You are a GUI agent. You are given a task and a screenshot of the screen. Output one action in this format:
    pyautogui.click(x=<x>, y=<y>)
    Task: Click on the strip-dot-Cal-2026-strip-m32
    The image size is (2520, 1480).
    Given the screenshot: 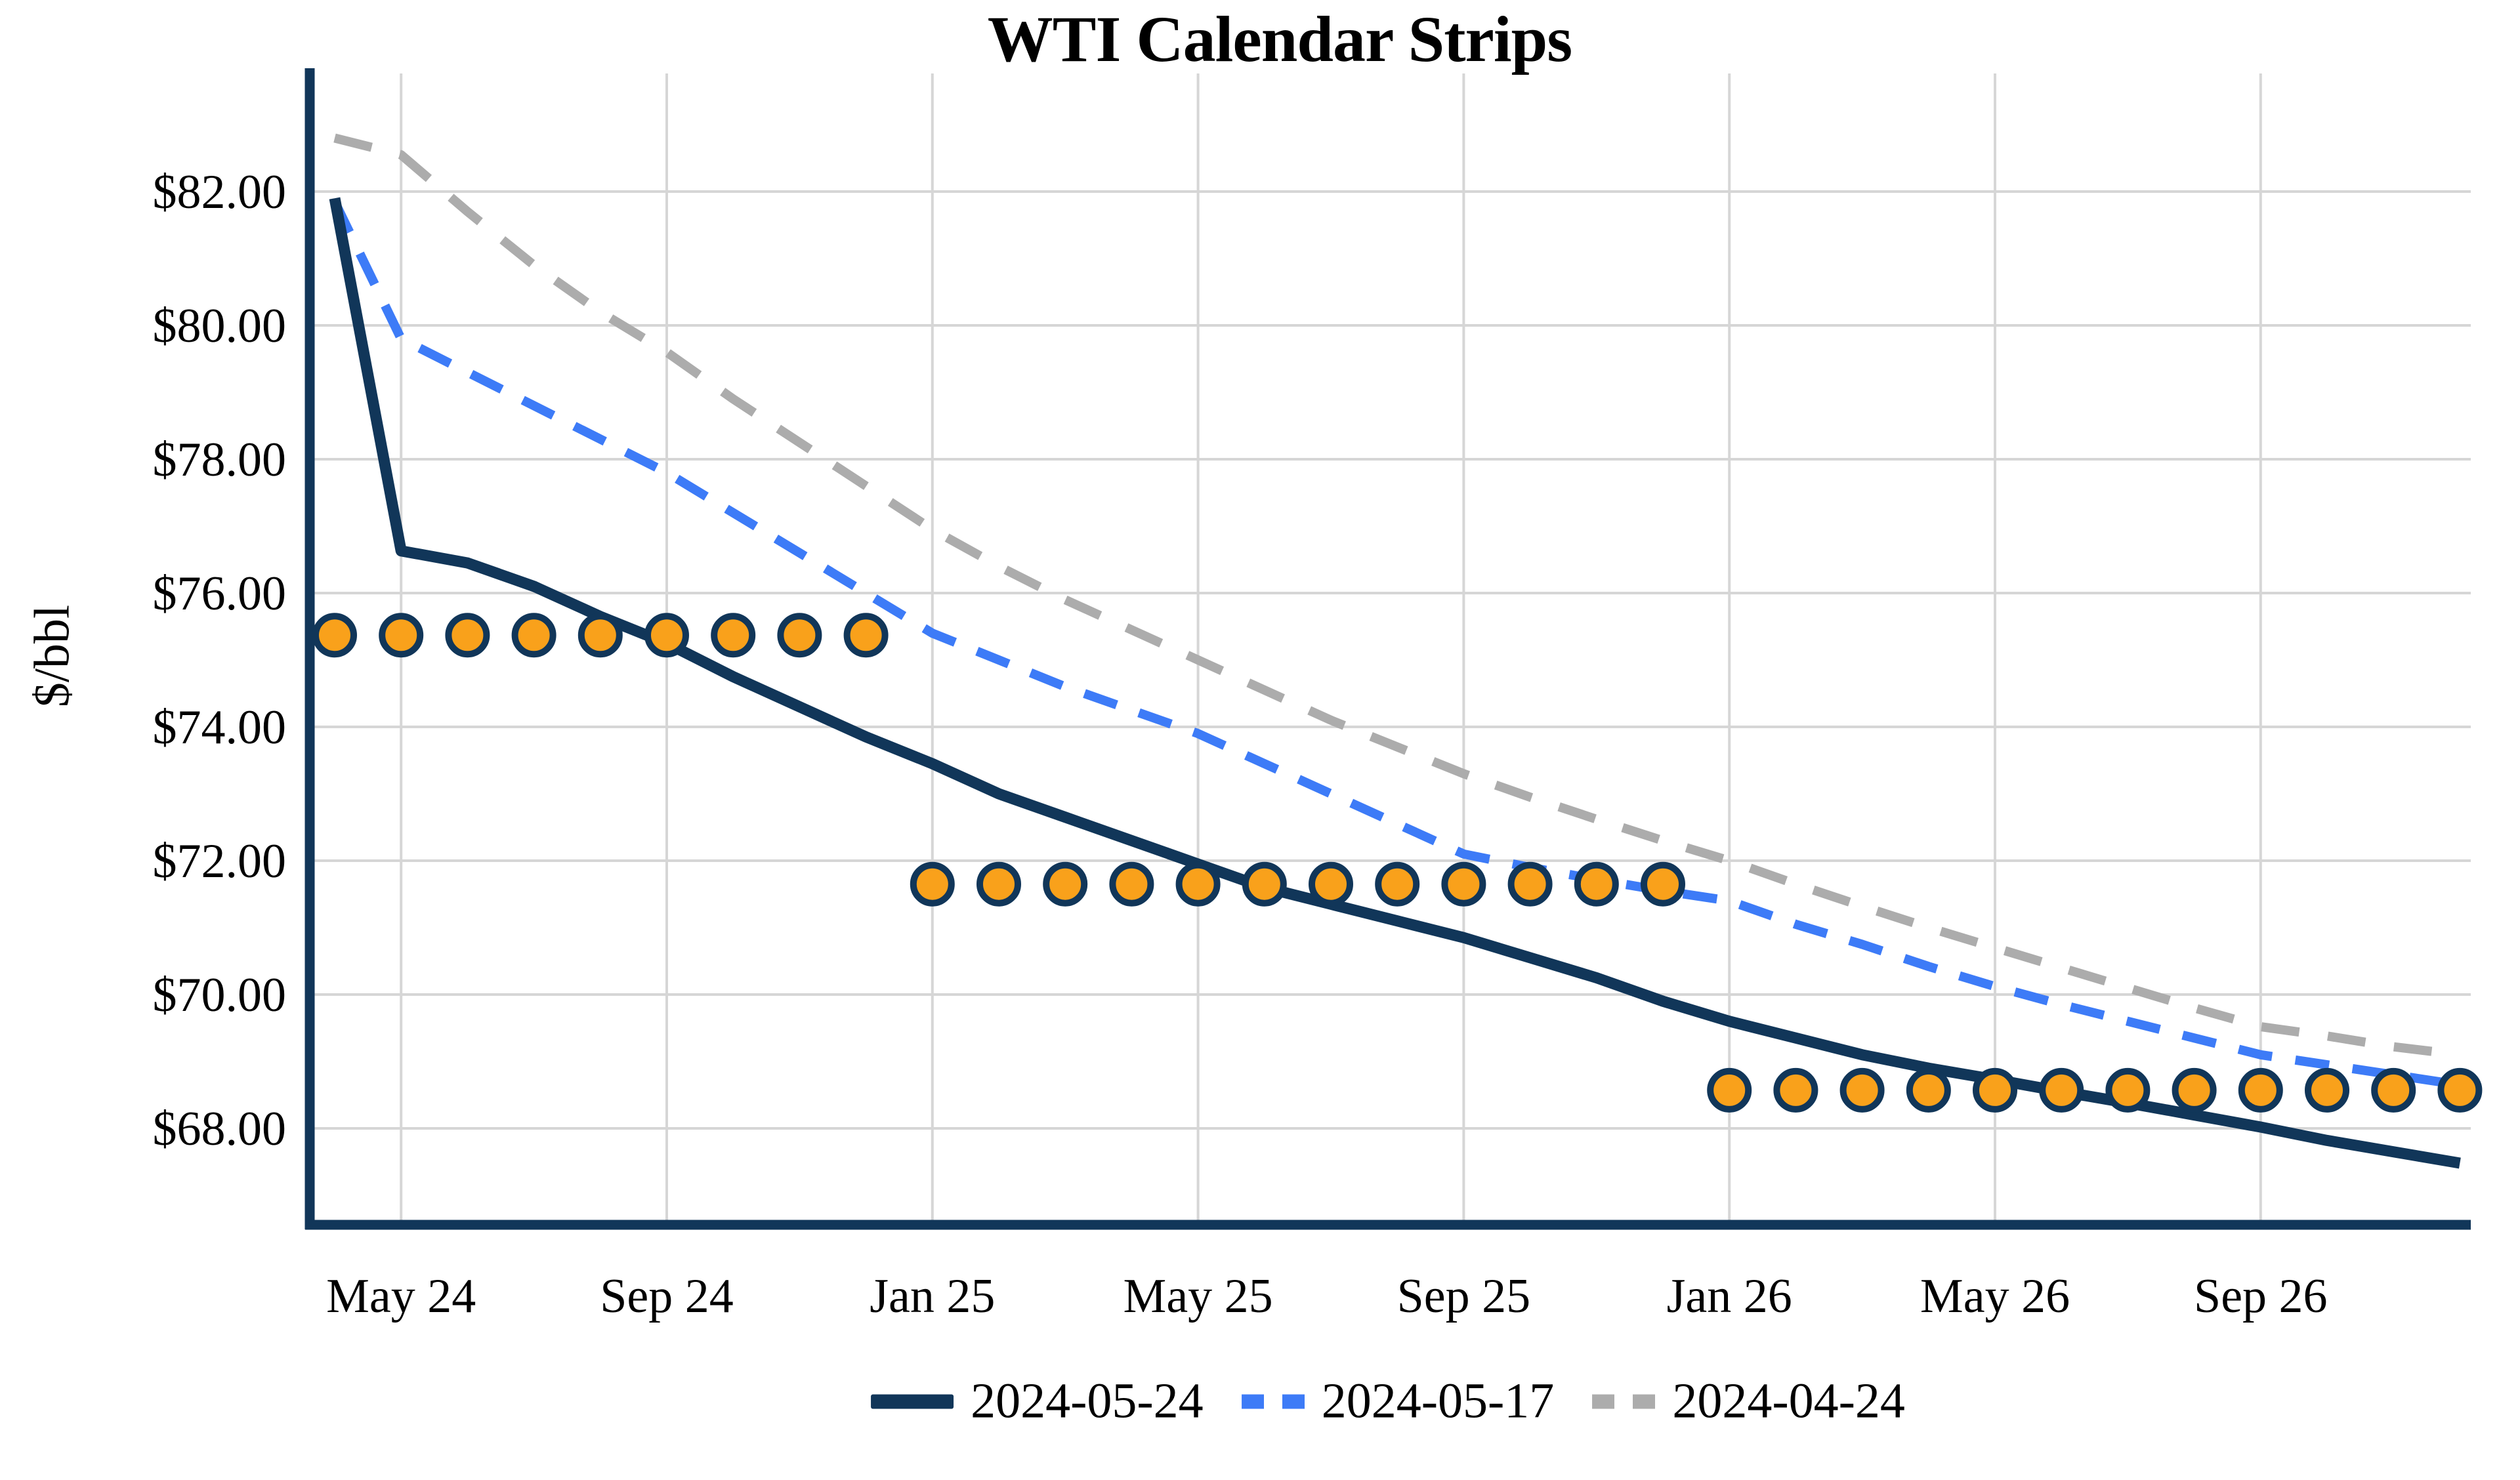 What is the action you would take?
    pyautogui.click(x=2460, y=1090)
    